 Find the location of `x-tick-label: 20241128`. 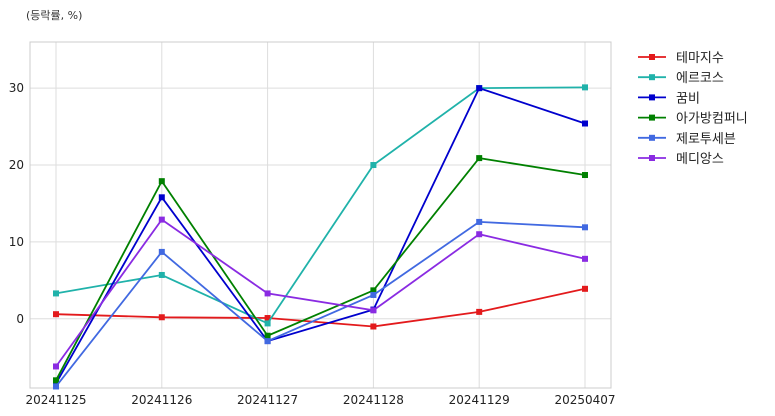

x-tick-label: 20241128 is located at coordinates (373, 400).